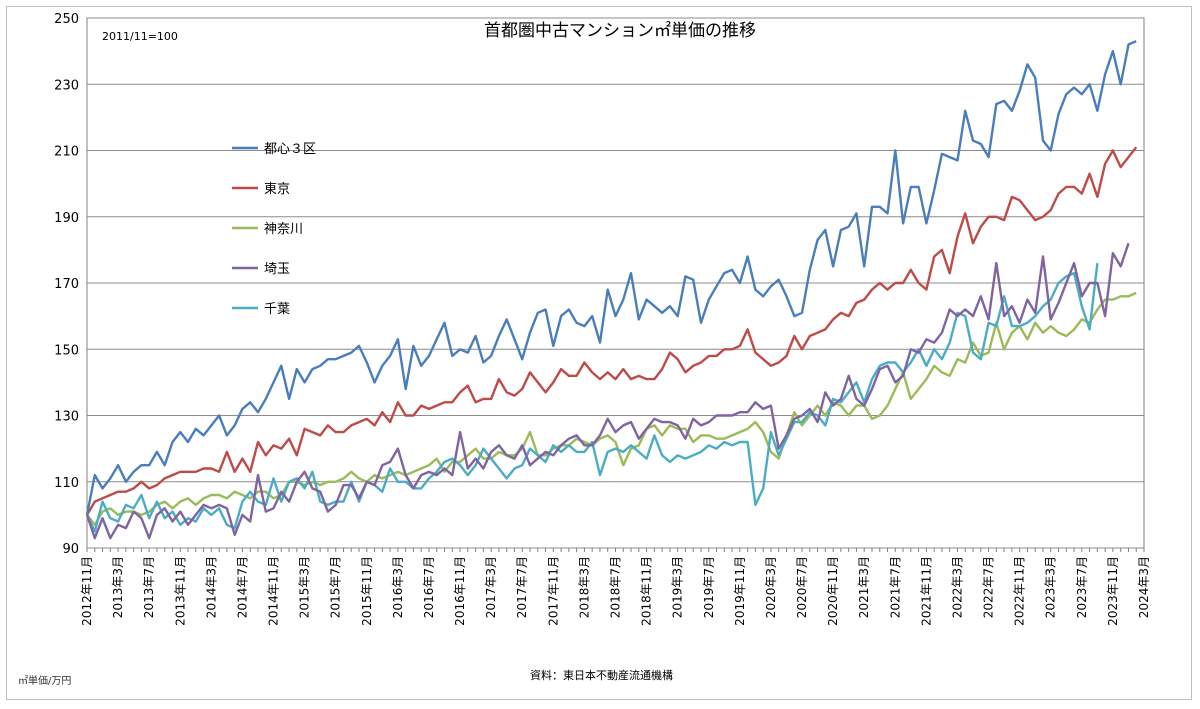  What do you see at coordinates (1144, 587) in the screenshot?
I see `x-tick-label: 2024年3月` at bounding box center [1144, 587].